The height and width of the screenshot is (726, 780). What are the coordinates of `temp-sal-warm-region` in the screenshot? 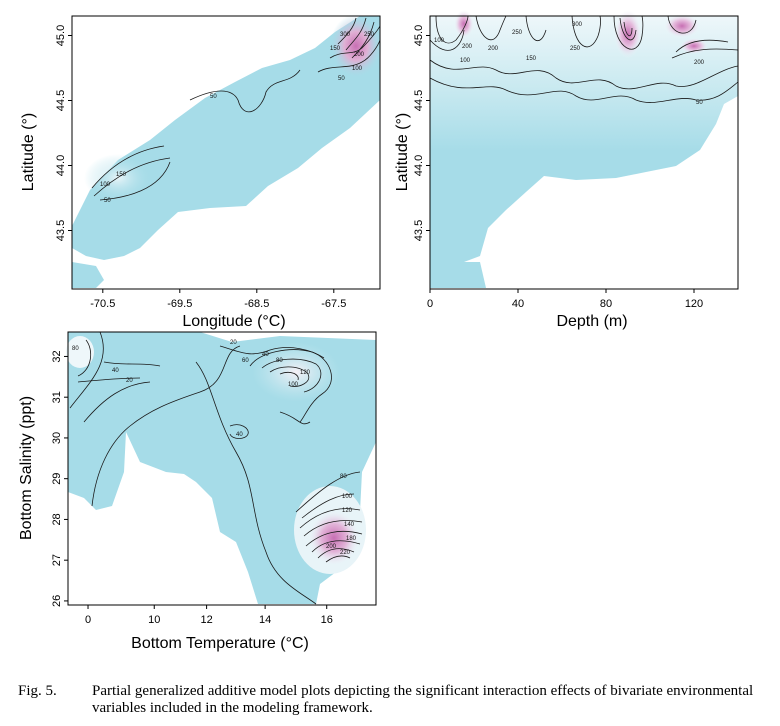 It's located at (296, 372).